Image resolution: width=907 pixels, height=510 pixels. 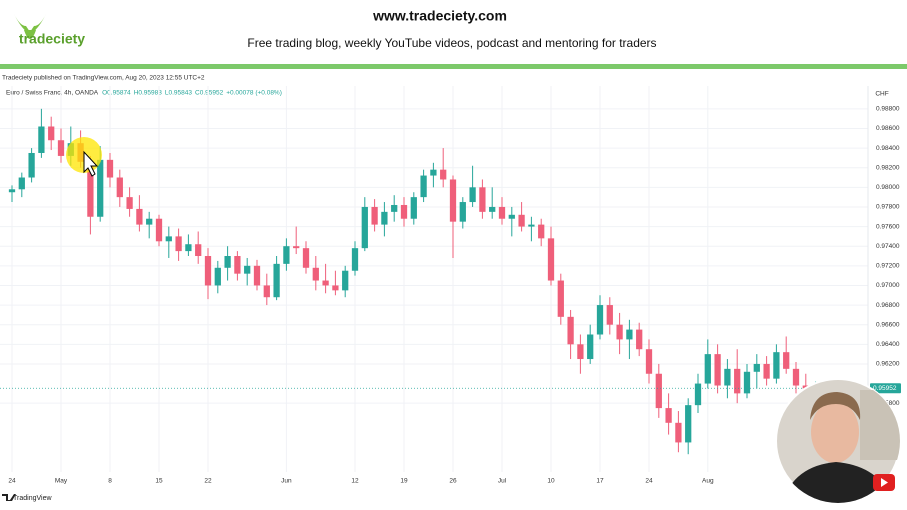 What do you see at coordinates (91, 163) in the screenshot?
I see `cursor` at bounding box center [91, 163].